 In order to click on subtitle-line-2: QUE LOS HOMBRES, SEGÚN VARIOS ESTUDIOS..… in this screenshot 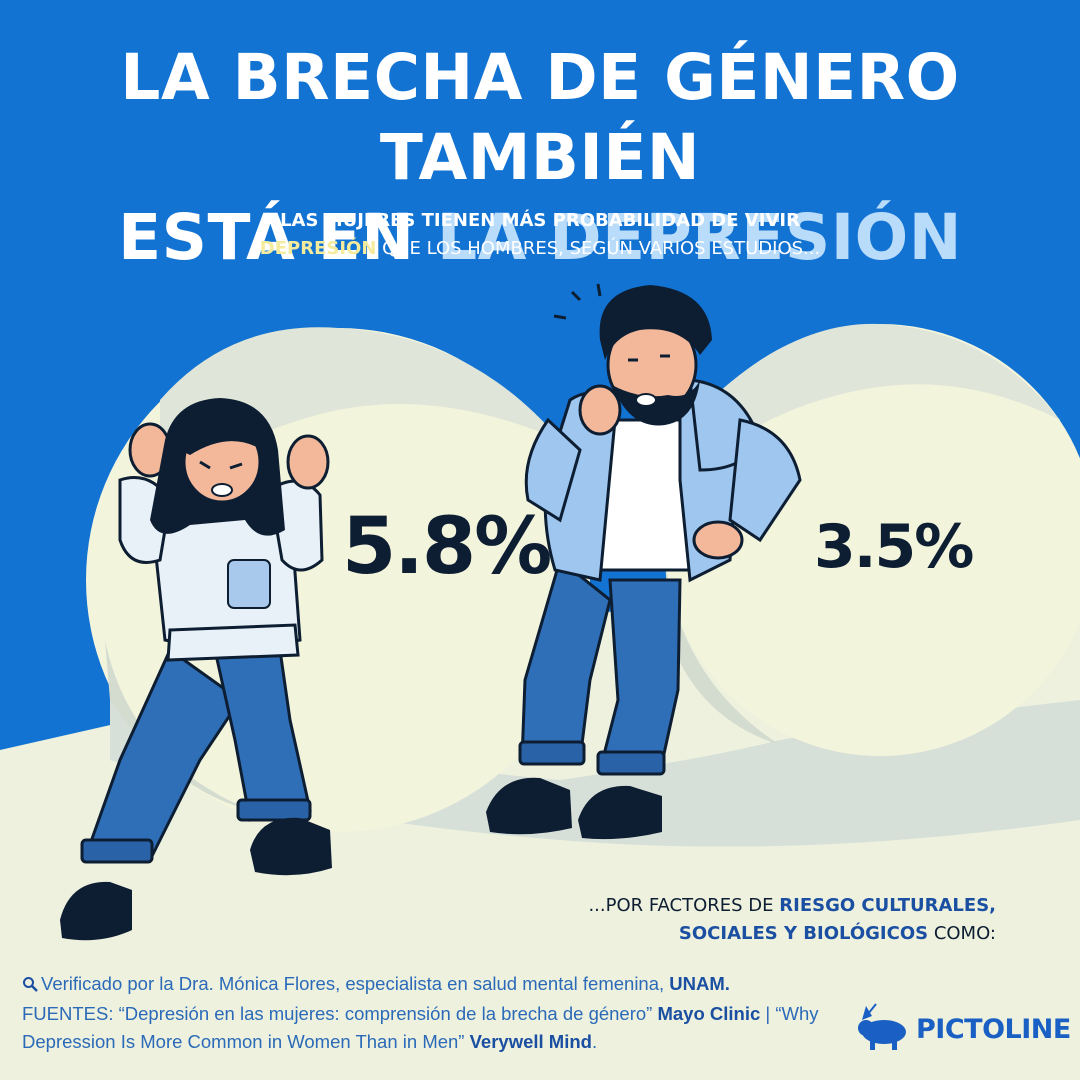, I will do `click(598, 248)`.